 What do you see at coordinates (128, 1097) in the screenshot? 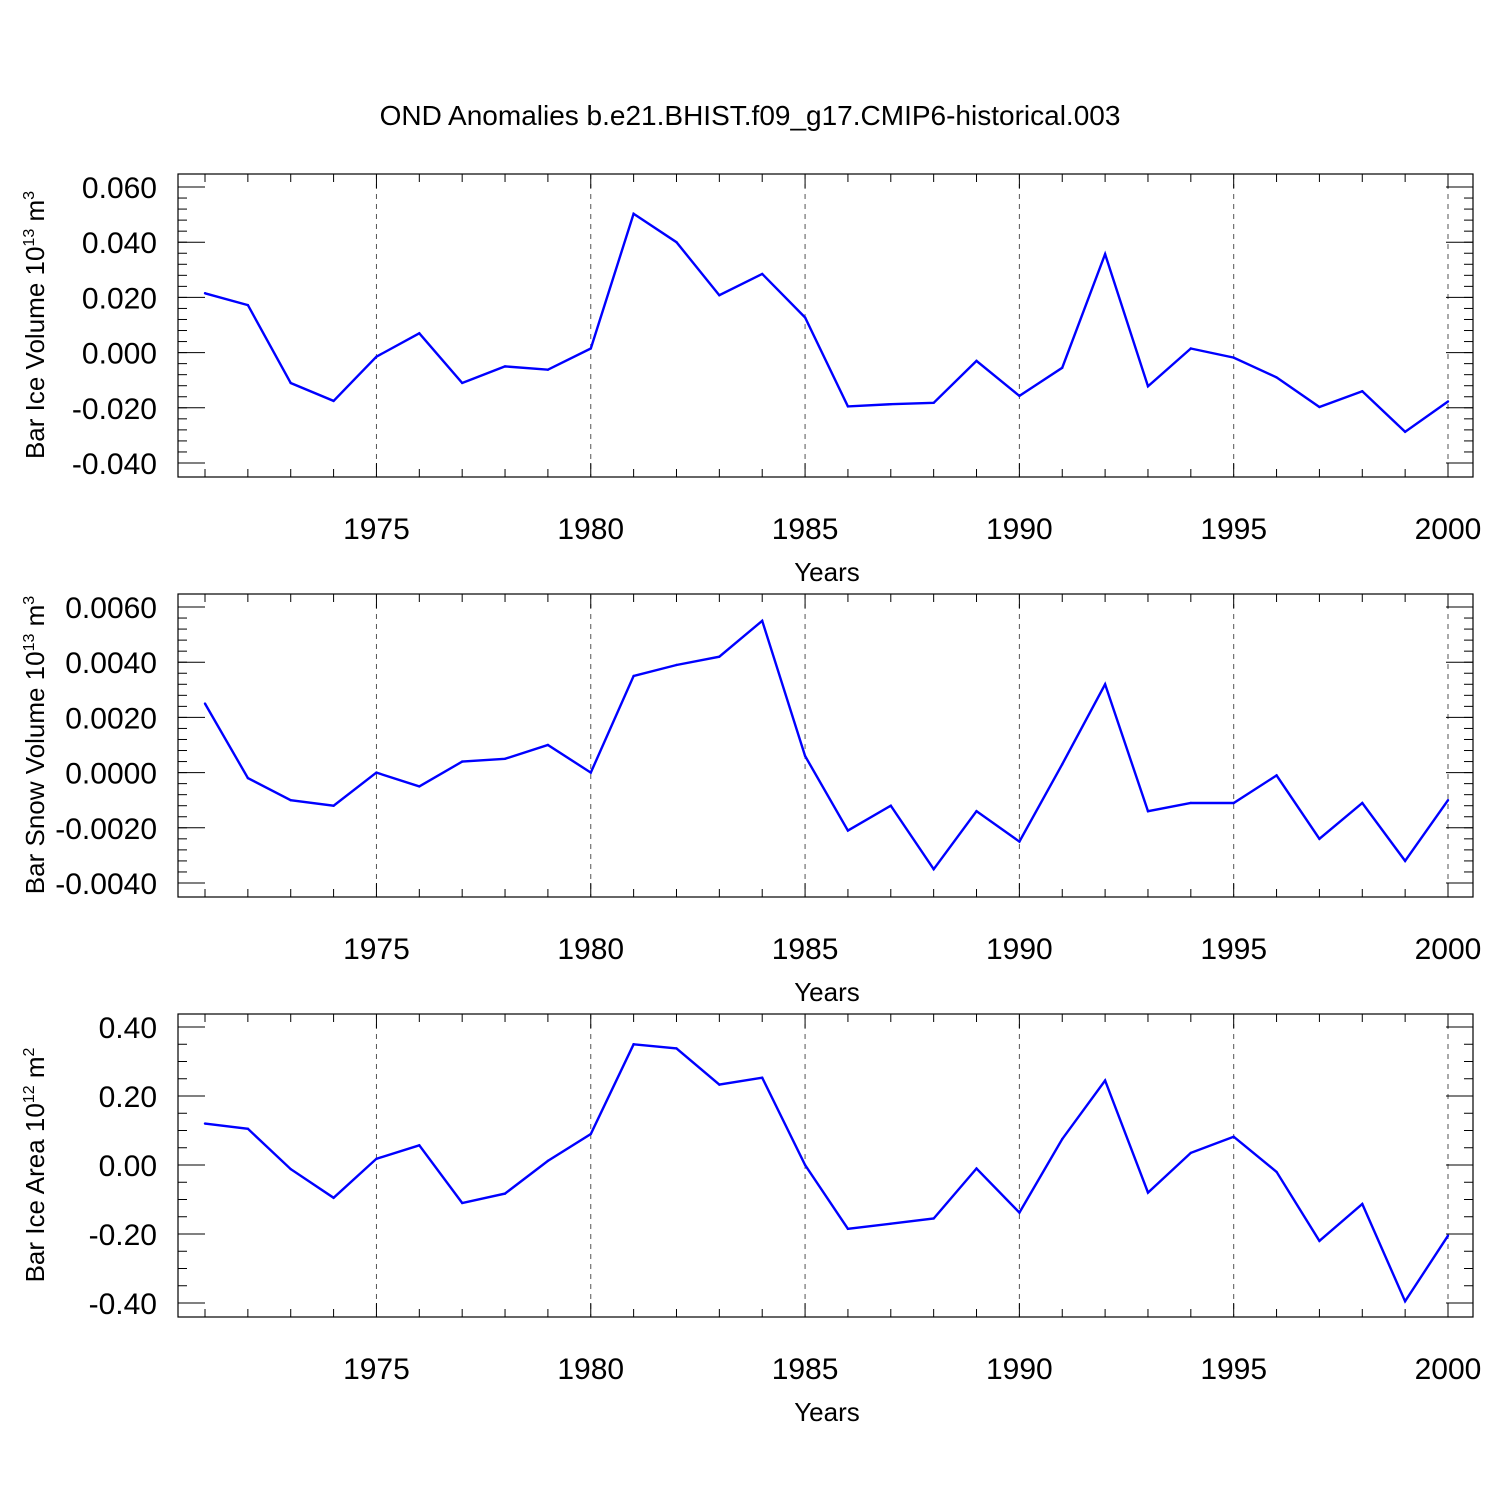
I see `y-tick-label: 0.20` at bounding box center [128, 1097].